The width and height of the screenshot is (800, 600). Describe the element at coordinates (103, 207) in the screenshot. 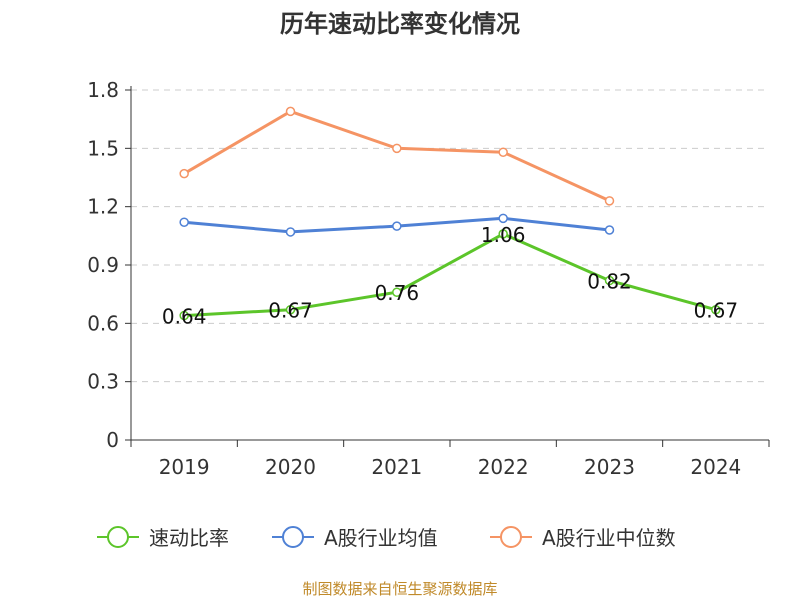

I see `y-tick-label: 1.2` at that location.